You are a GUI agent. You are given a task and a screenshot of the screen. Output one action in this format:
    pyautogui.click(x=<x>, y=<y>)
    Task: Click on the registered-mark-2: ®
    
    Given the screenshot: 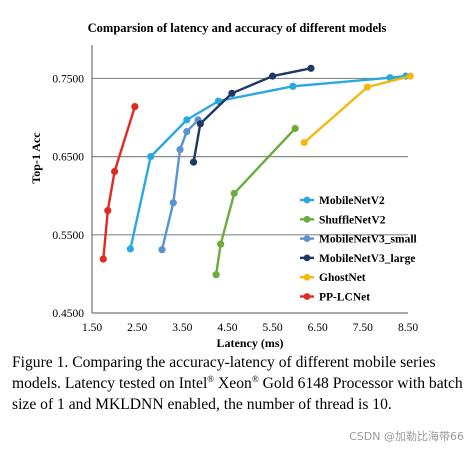 What is the action you would take?
    pyautogui.click(x=255, y=379)
    